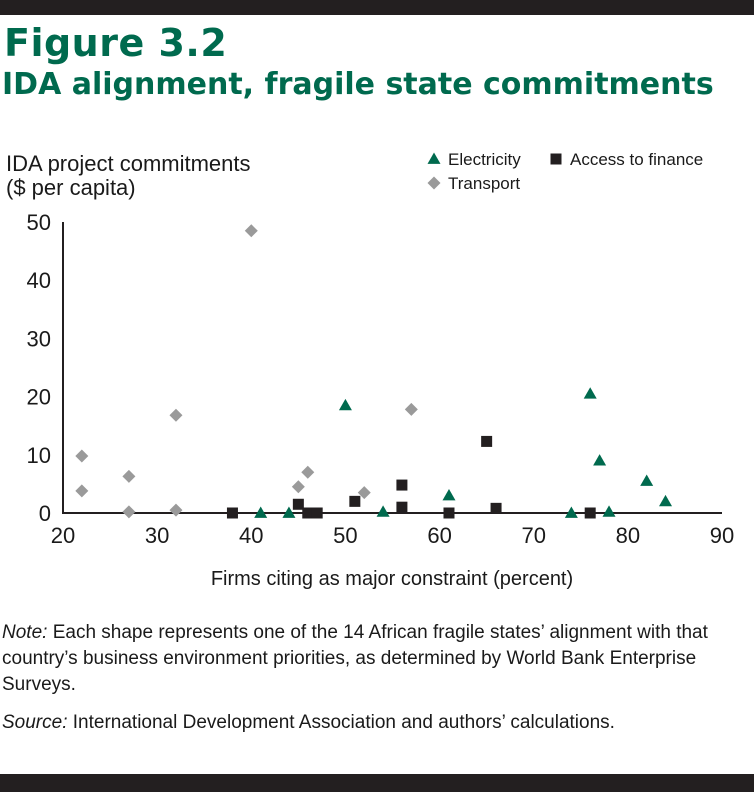 This screenshot has height=792, width=754. Describe the element at coordinates (434, 183) in the screenshot. I see `legend-transport-marker` at that location.